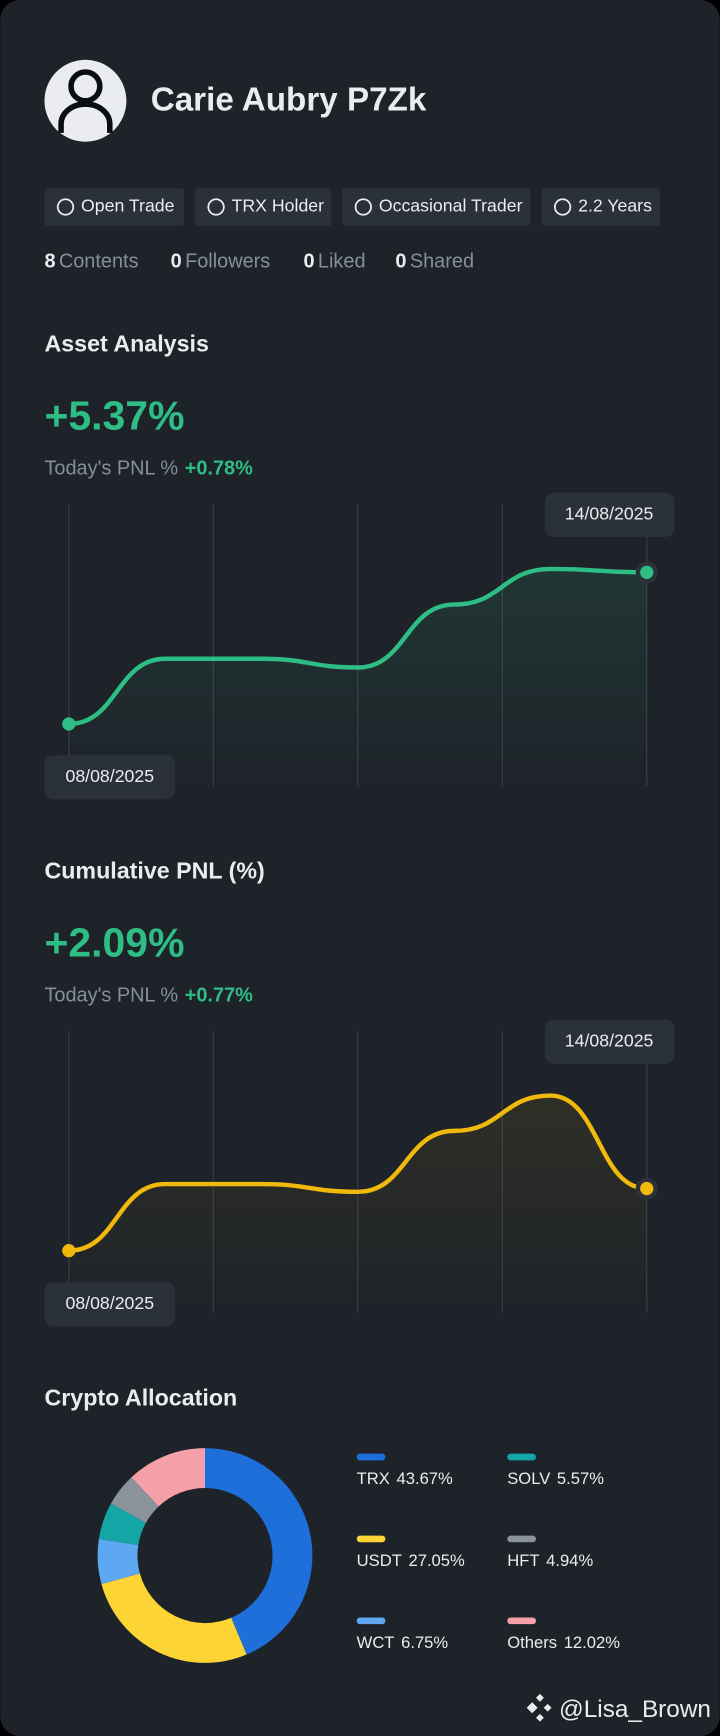 Image resolution: width=720 pixels, height=1736 pixels. I want to click on tag-label: Occasional Trader, so click(451, 206).